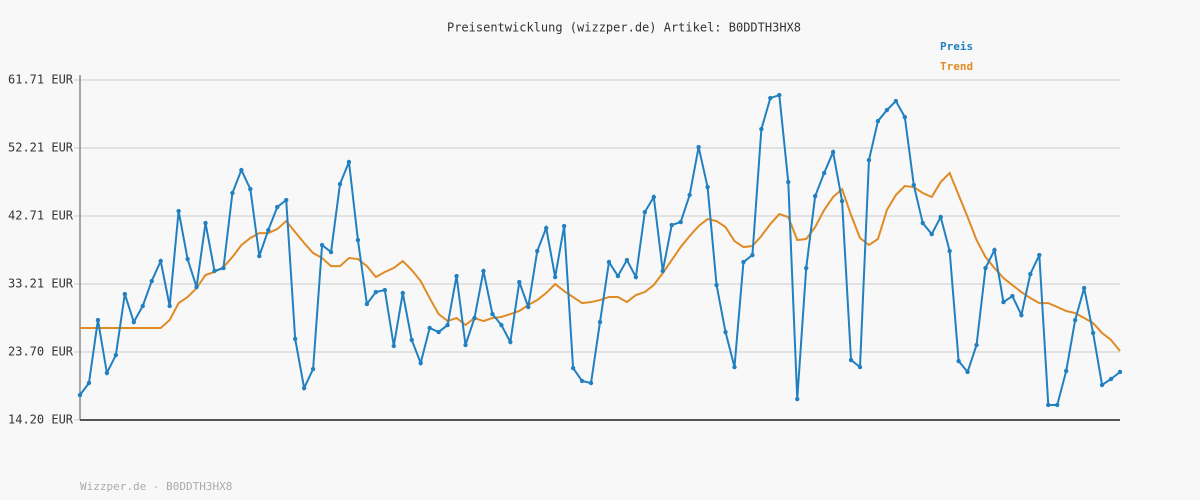 The image size is (1200, 500). Describe the element at coordinates (41, 352) in the screenshot. I see `y-tick-label: 23.70 EUR` at that location.